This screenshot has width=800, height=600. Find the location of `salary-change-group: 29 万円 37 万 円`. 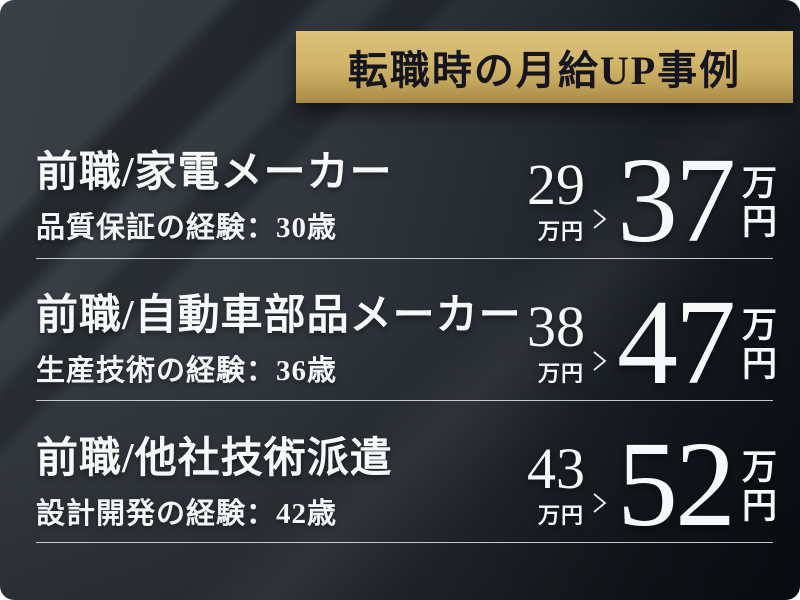

salary-change-group: 29 万円 37 万 円 is located at coordinates (651, 200).